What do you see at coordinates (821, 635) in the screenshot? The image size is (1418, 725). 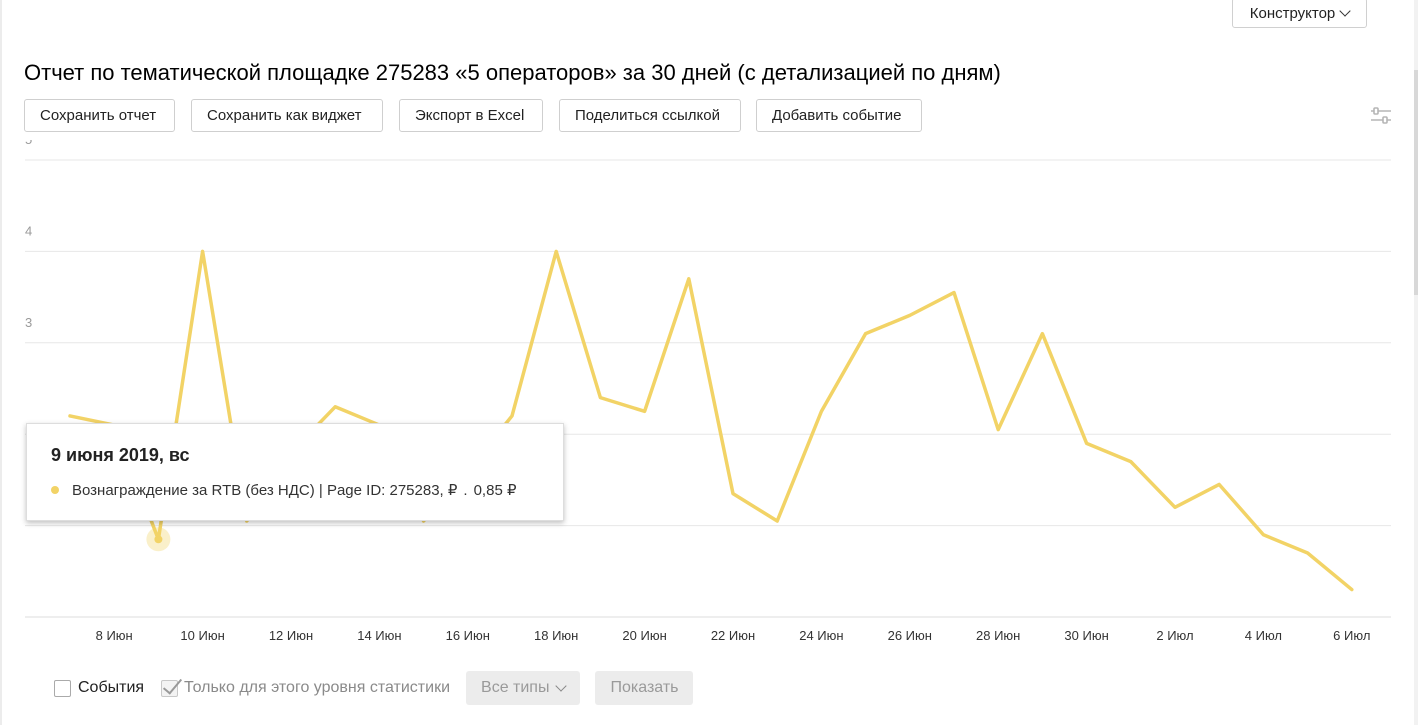 I see `x-tick-label: 24 Июн` at bounding box center [821, 635].